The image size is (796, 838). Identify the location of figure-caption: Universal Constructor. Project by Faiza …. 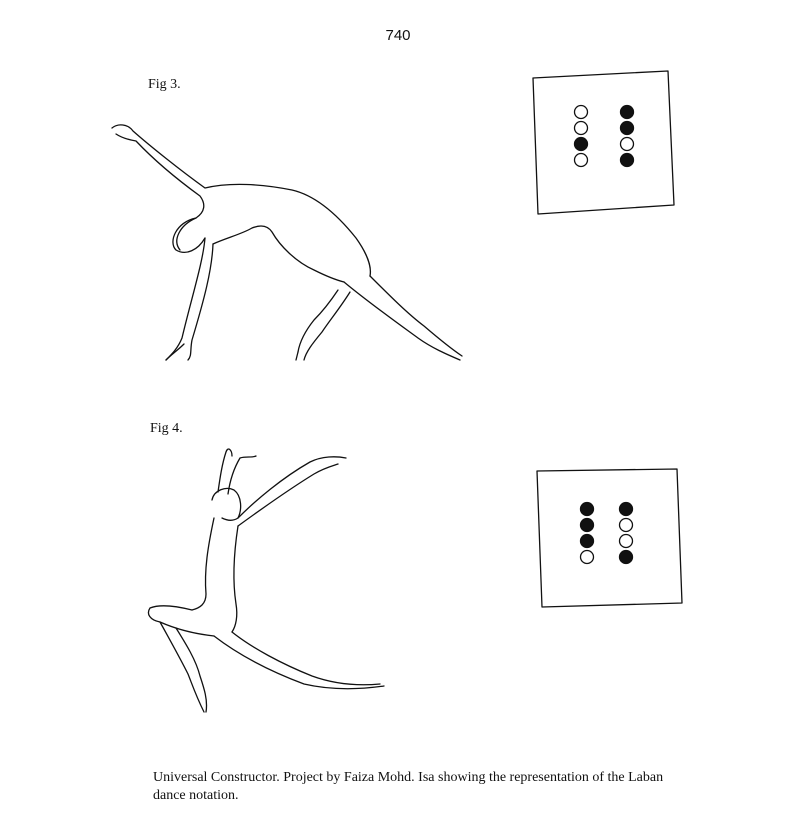
(408, 786).